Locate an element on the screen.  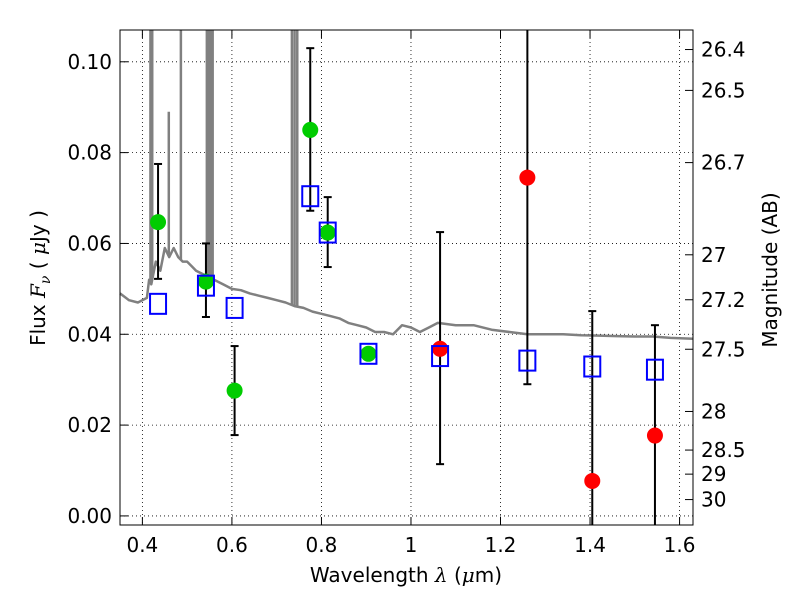
mag-tick-label: 26.5 is located at coordinates (723, 90).